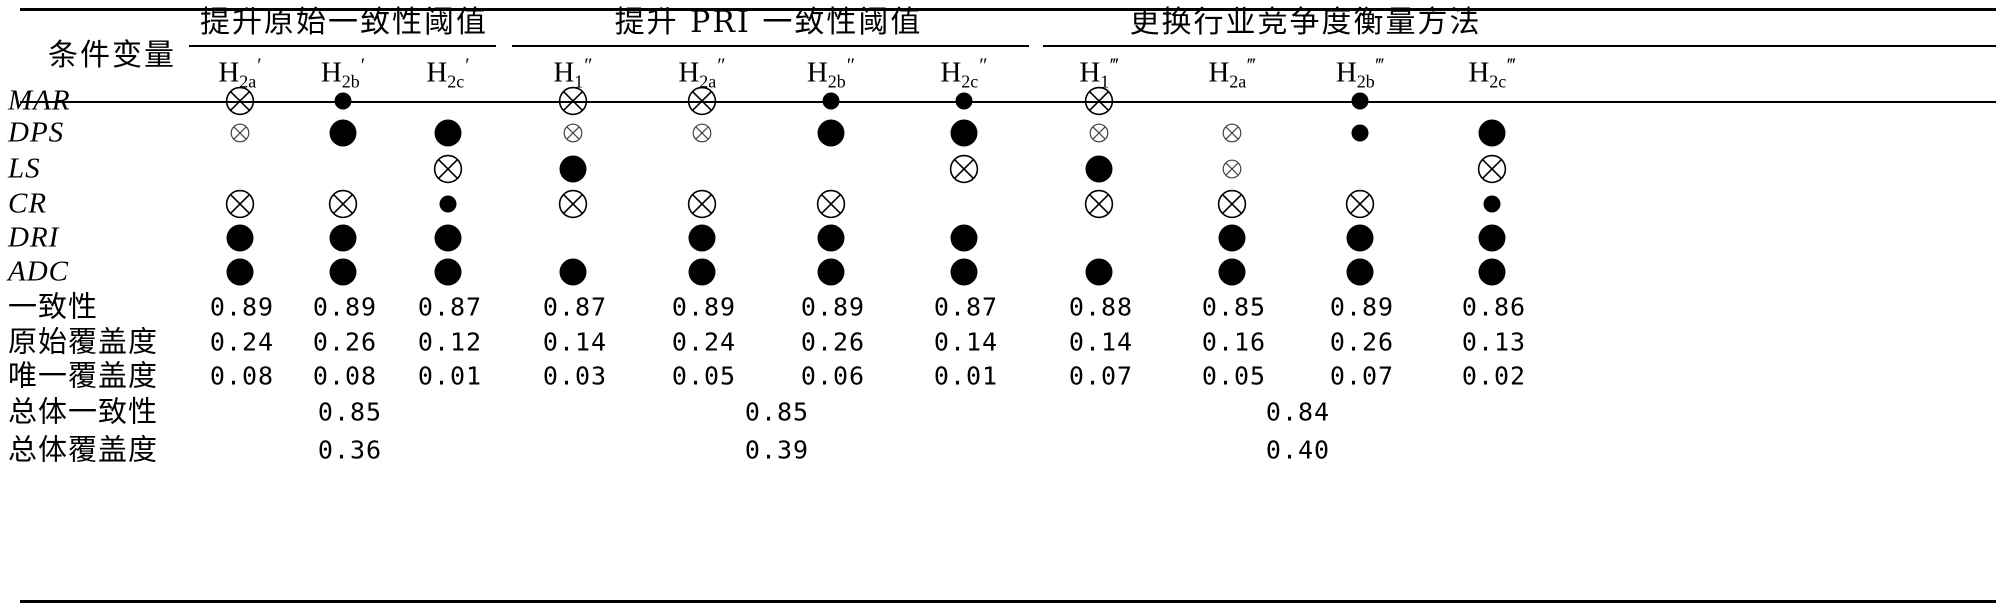 The height and width of the screenshot is (608, 2016). What do you see at coordinates (1491, 73) in the screenshot?
I see `hypothesis-header: H2c‴` at bounding box center [1491, 73].